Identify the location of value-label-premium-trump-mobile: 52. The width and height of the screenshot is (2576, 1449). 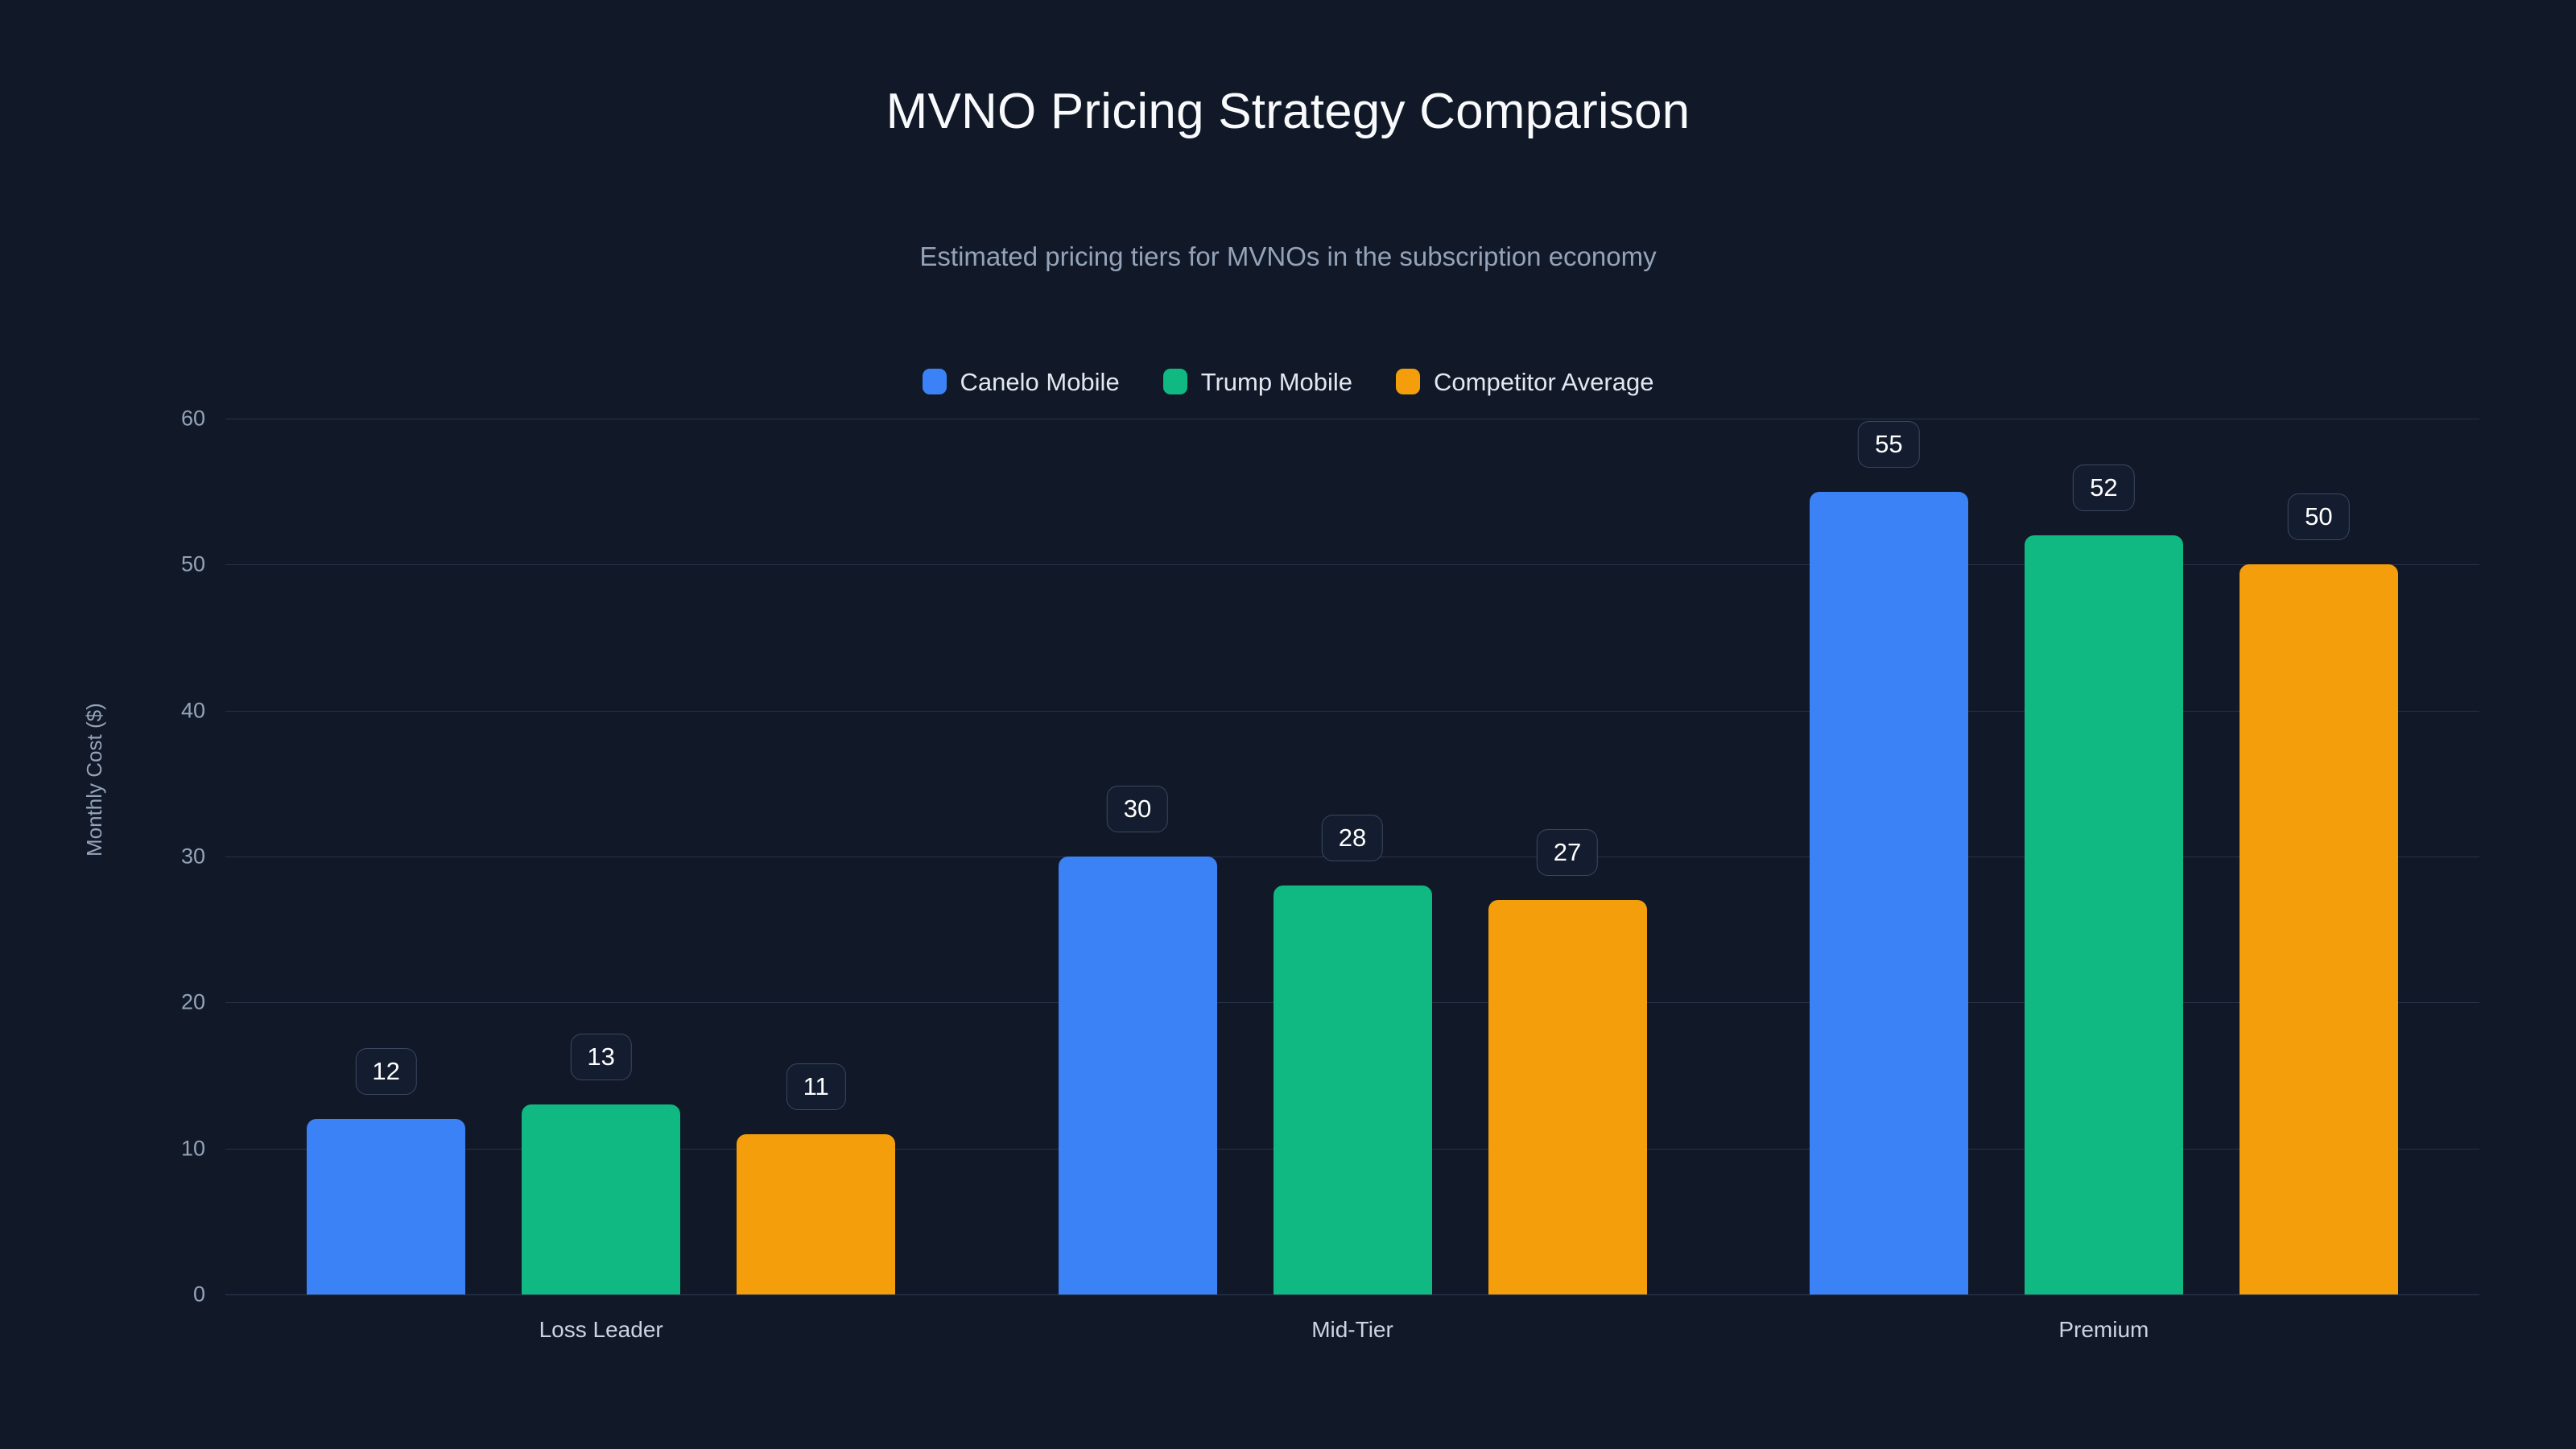
(2104, 488).